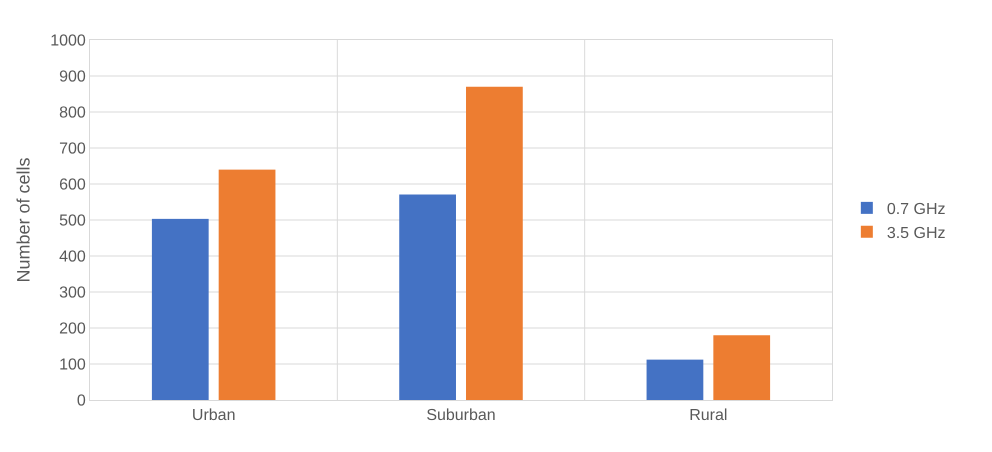 This screenshot has width=992, height=452. What do you see at coordinates (72, 257) in the screenshot?
I see `y-tick-label: 400` at bounding box center [72, 257].